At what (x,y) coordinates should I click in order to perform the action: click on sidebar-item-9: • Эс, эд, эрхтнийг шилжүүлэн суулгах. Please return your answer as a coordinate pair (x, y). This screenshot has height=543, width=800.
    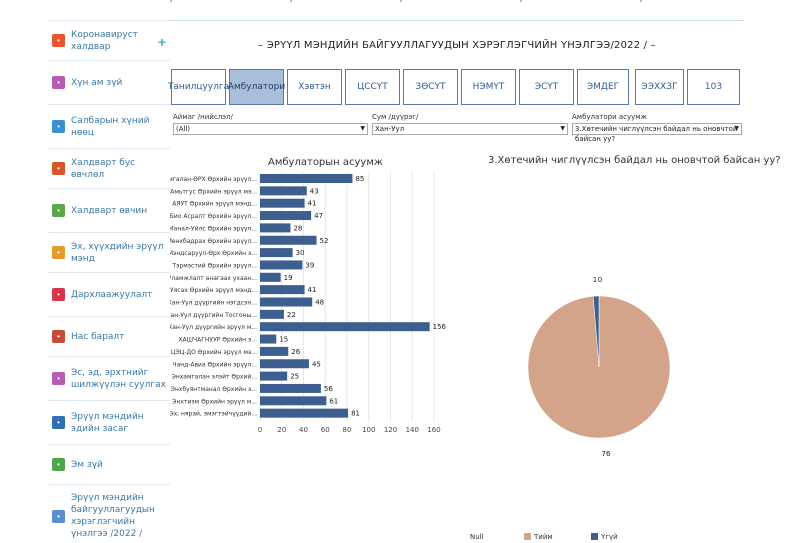
    Looking at the image, I should click on (109, 379).